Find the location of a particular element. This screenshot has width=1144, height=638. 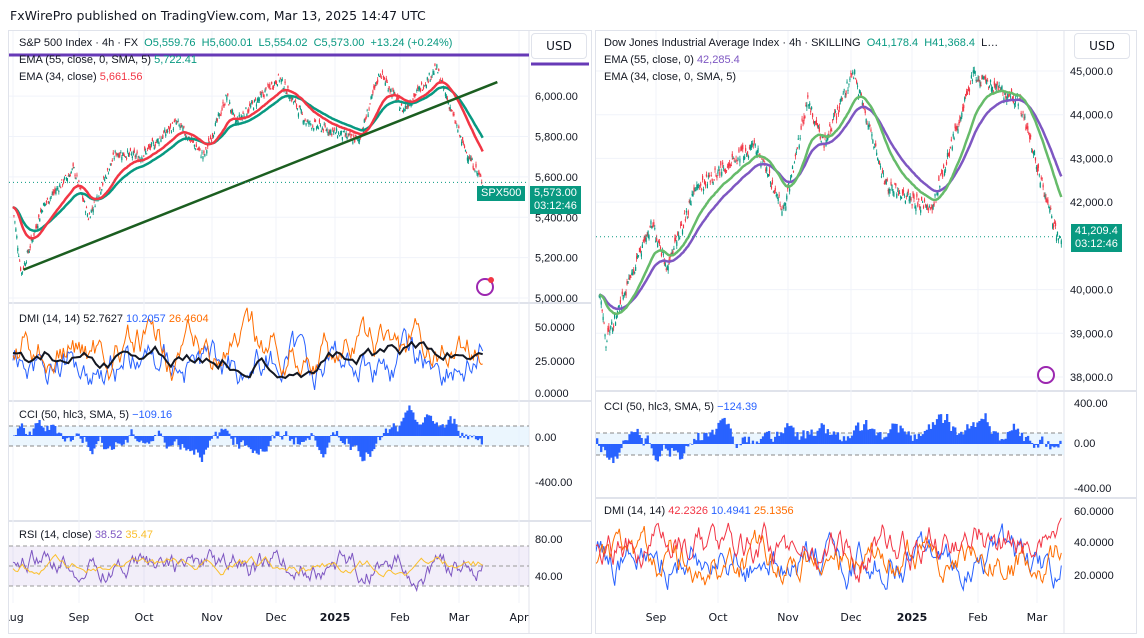

ema55-legend: EMA (55, close, 0) 42,285.4 is located at coordinates (672, 60).